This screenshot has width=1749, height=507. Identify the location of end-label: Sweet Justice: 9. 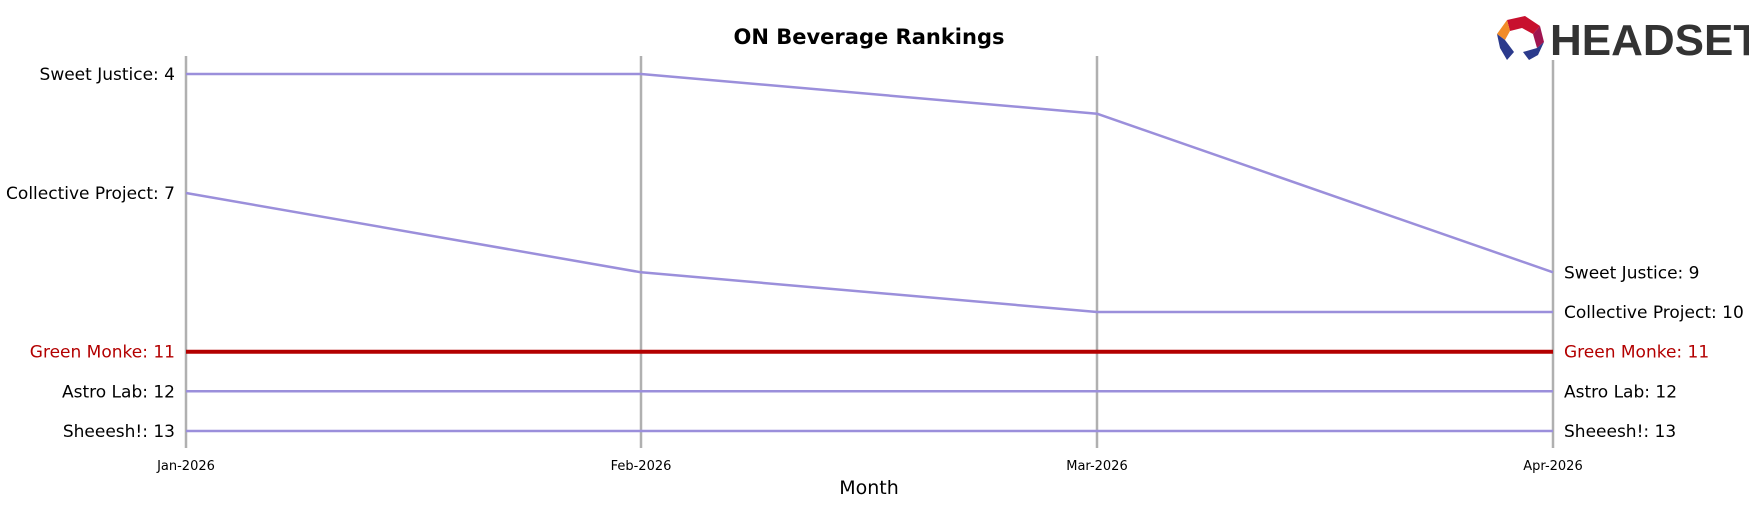
(1631, 273).